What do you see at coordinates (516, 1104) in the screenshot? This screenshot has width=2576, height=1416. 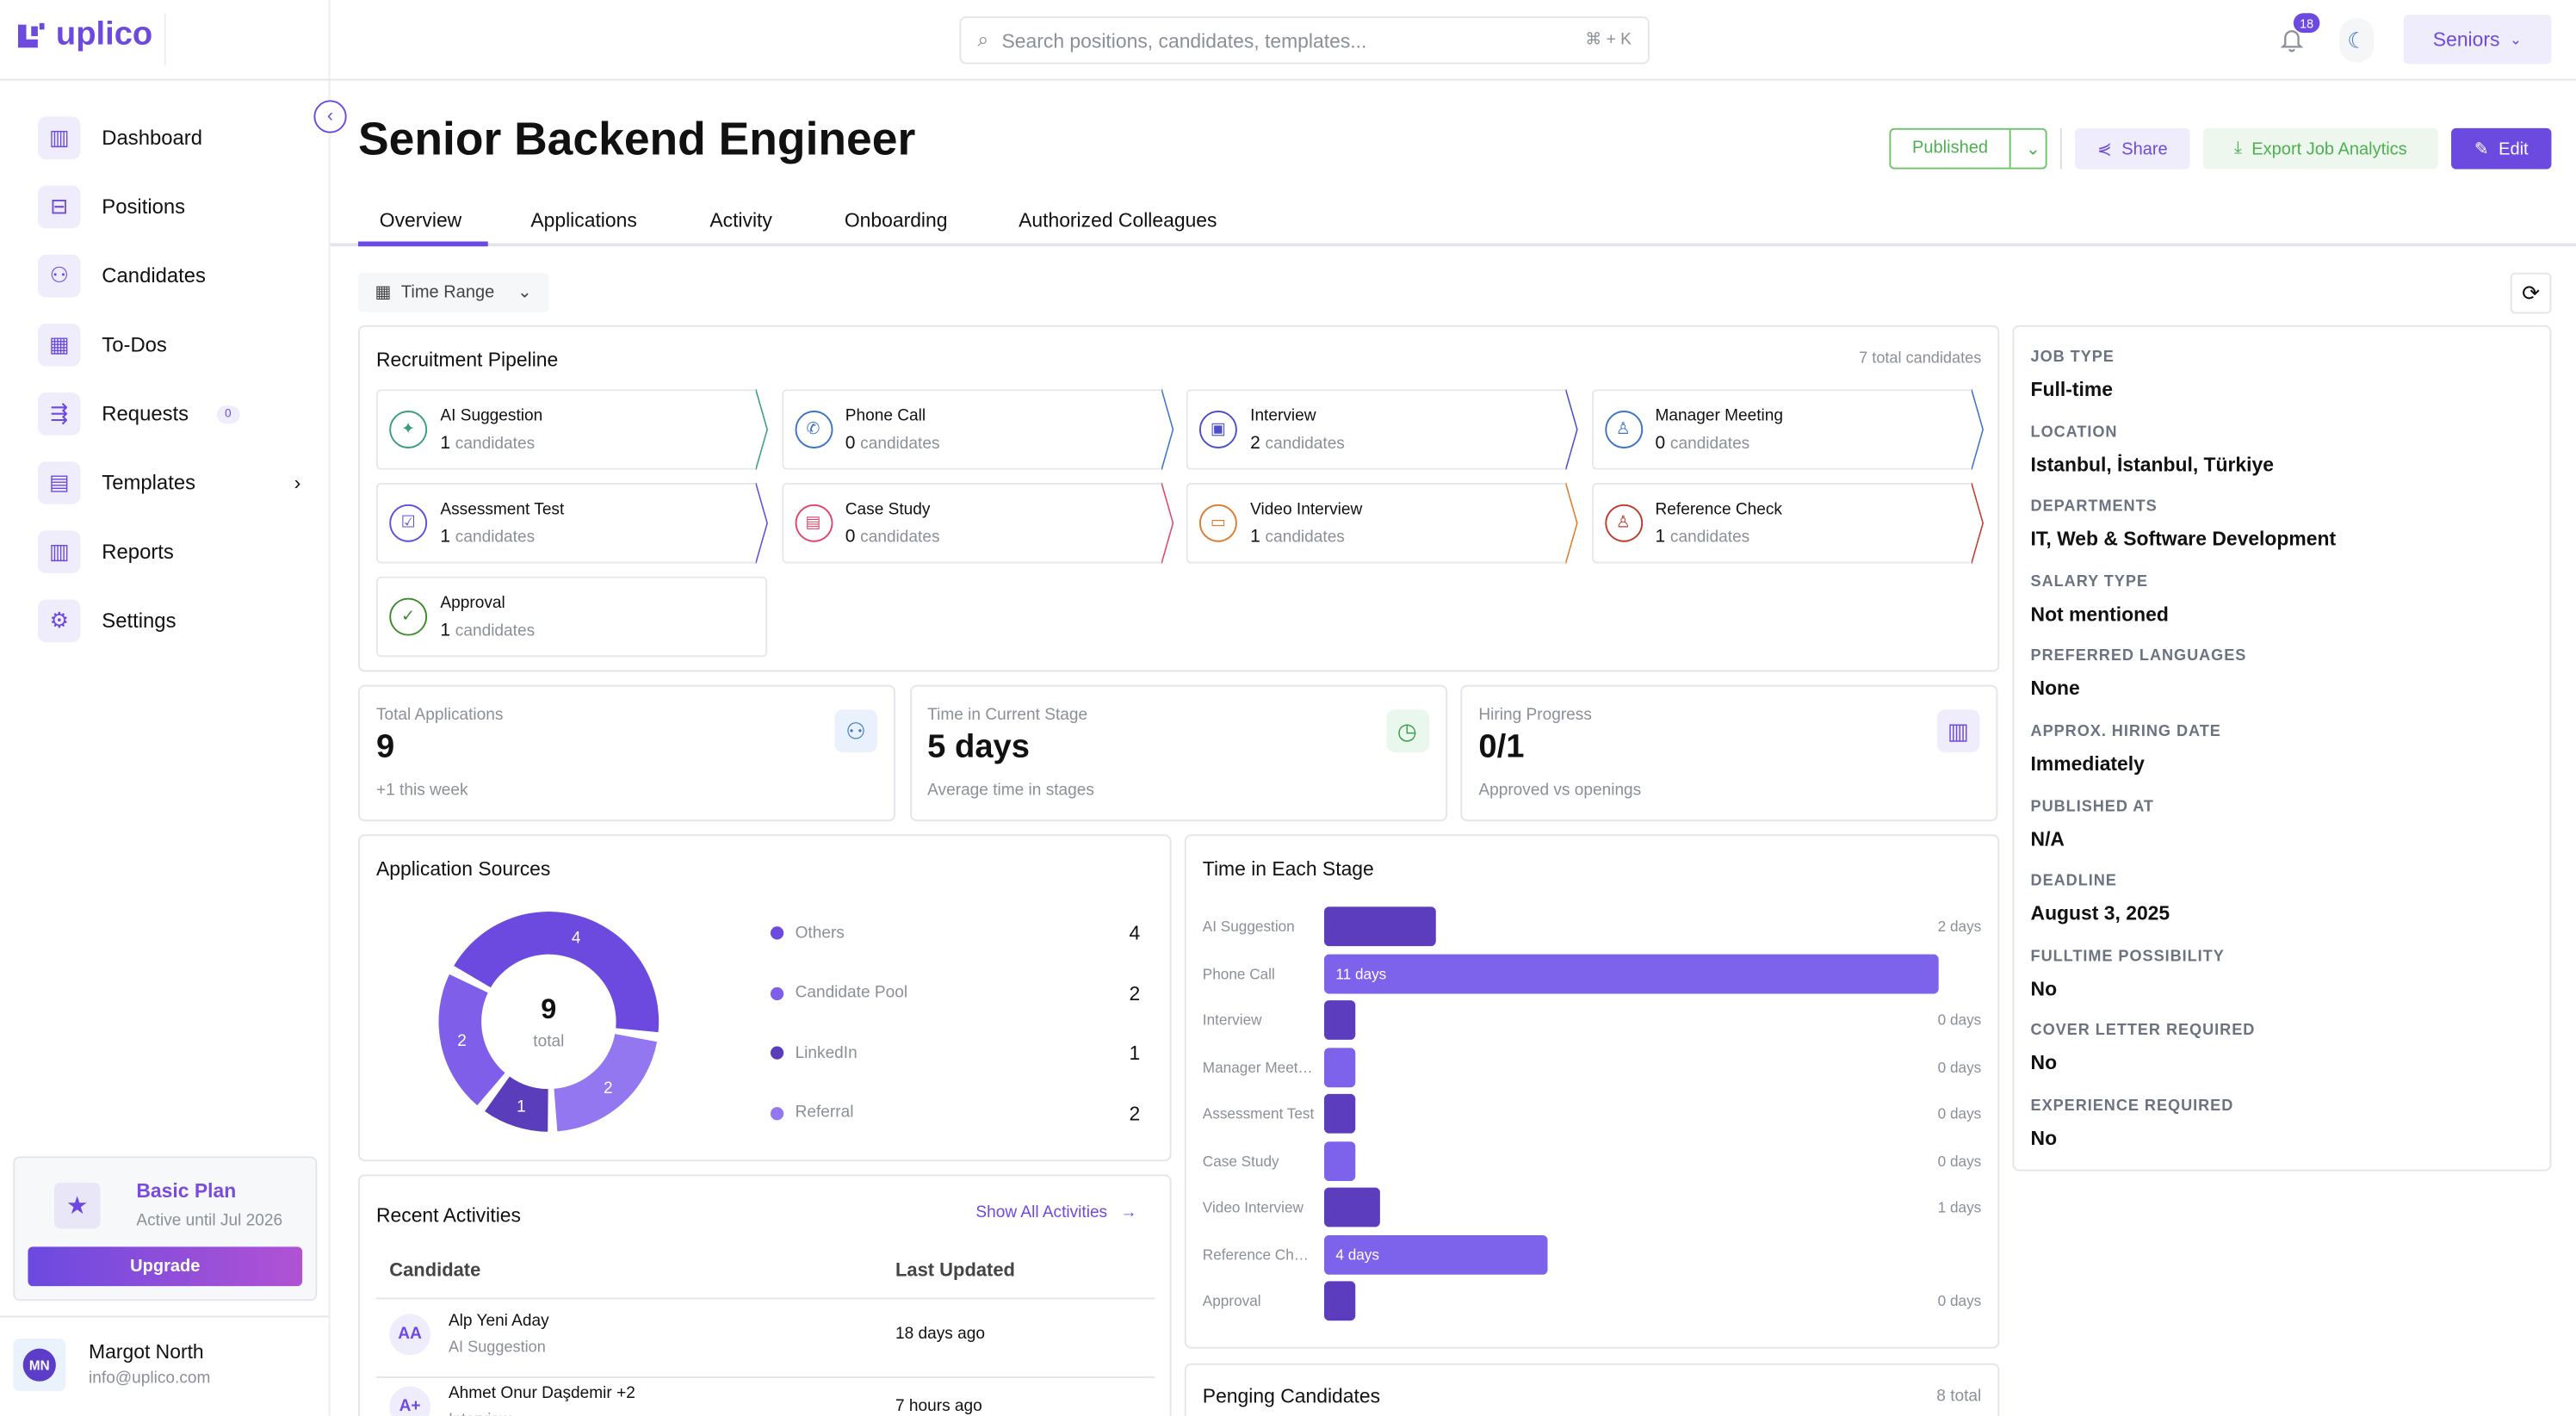 I see `donut-slice-linkedin` at bounding box center [516, 1104].